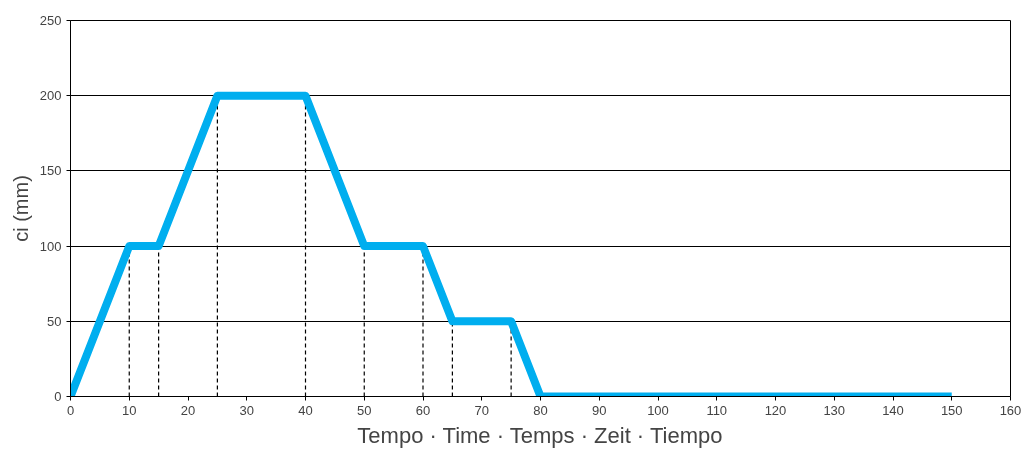  Describe the element at coordinates (70, 410) in the screenshot. I see `x-tick-label: 0` at that location.